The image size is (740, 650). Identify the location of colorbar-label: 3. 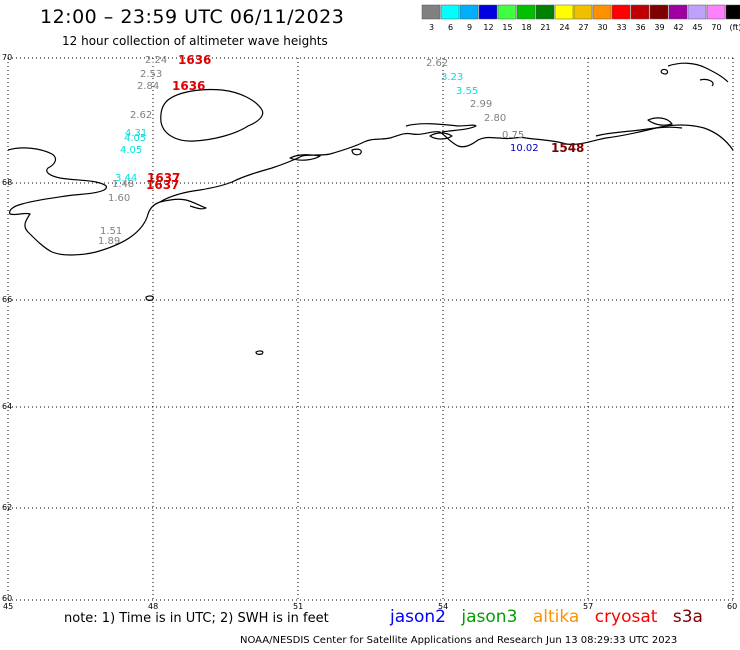
(431, 27).